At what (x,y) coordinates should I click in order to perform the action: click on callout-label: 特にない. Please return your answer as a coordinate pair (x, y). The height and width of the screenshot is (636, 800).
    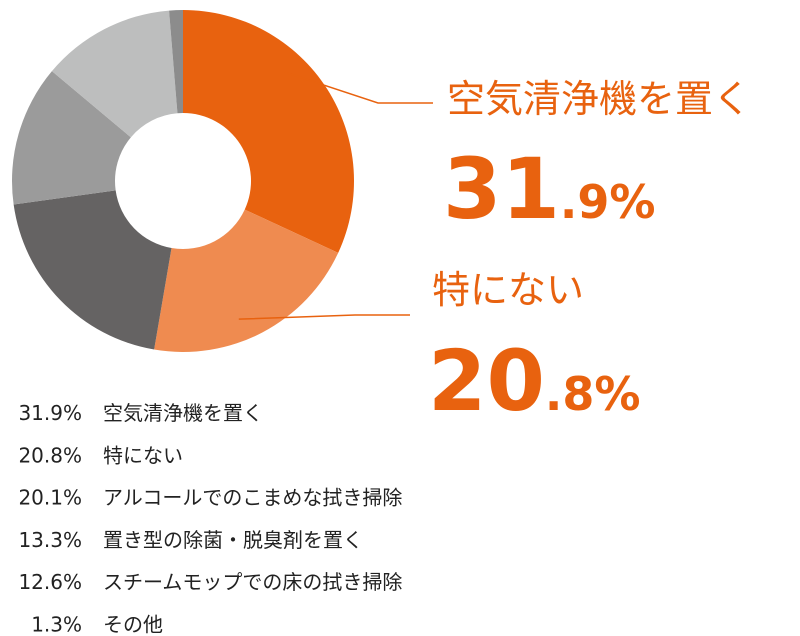
    Looking at the image, I should click on (508, 290).